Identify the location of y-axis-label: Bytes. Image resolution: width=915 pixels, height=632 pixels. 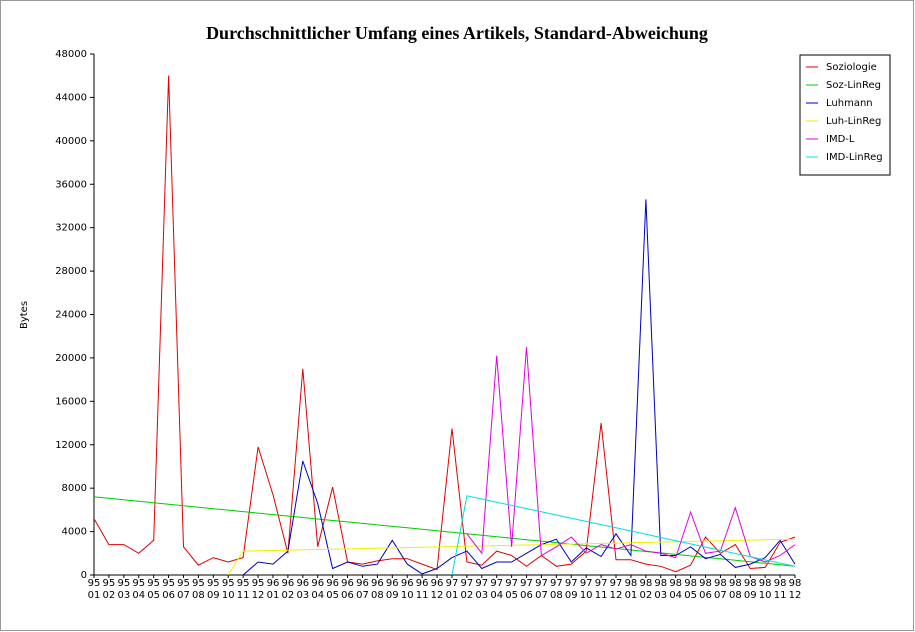
(24, 315).